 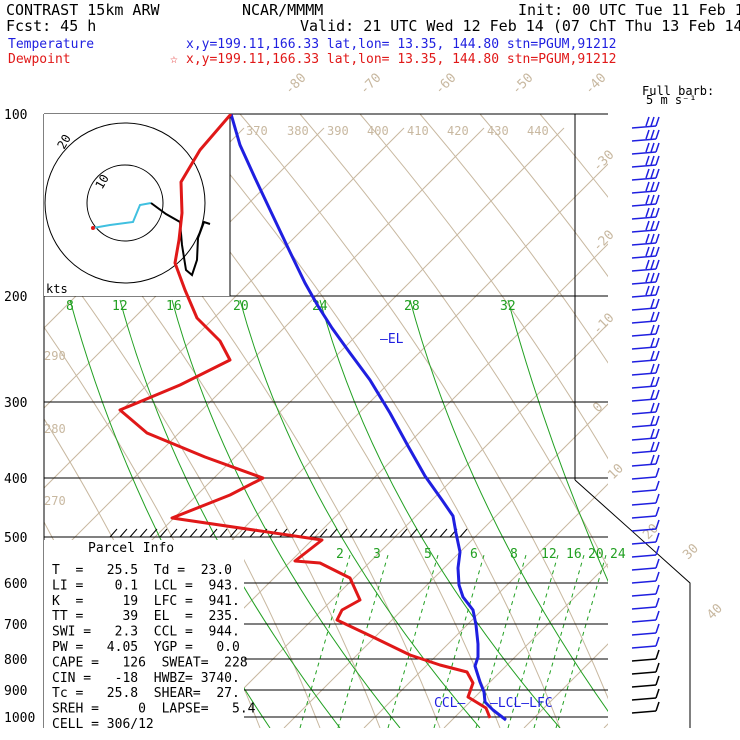 I want to click on theta-label: 290, so click(x=55, y=356).